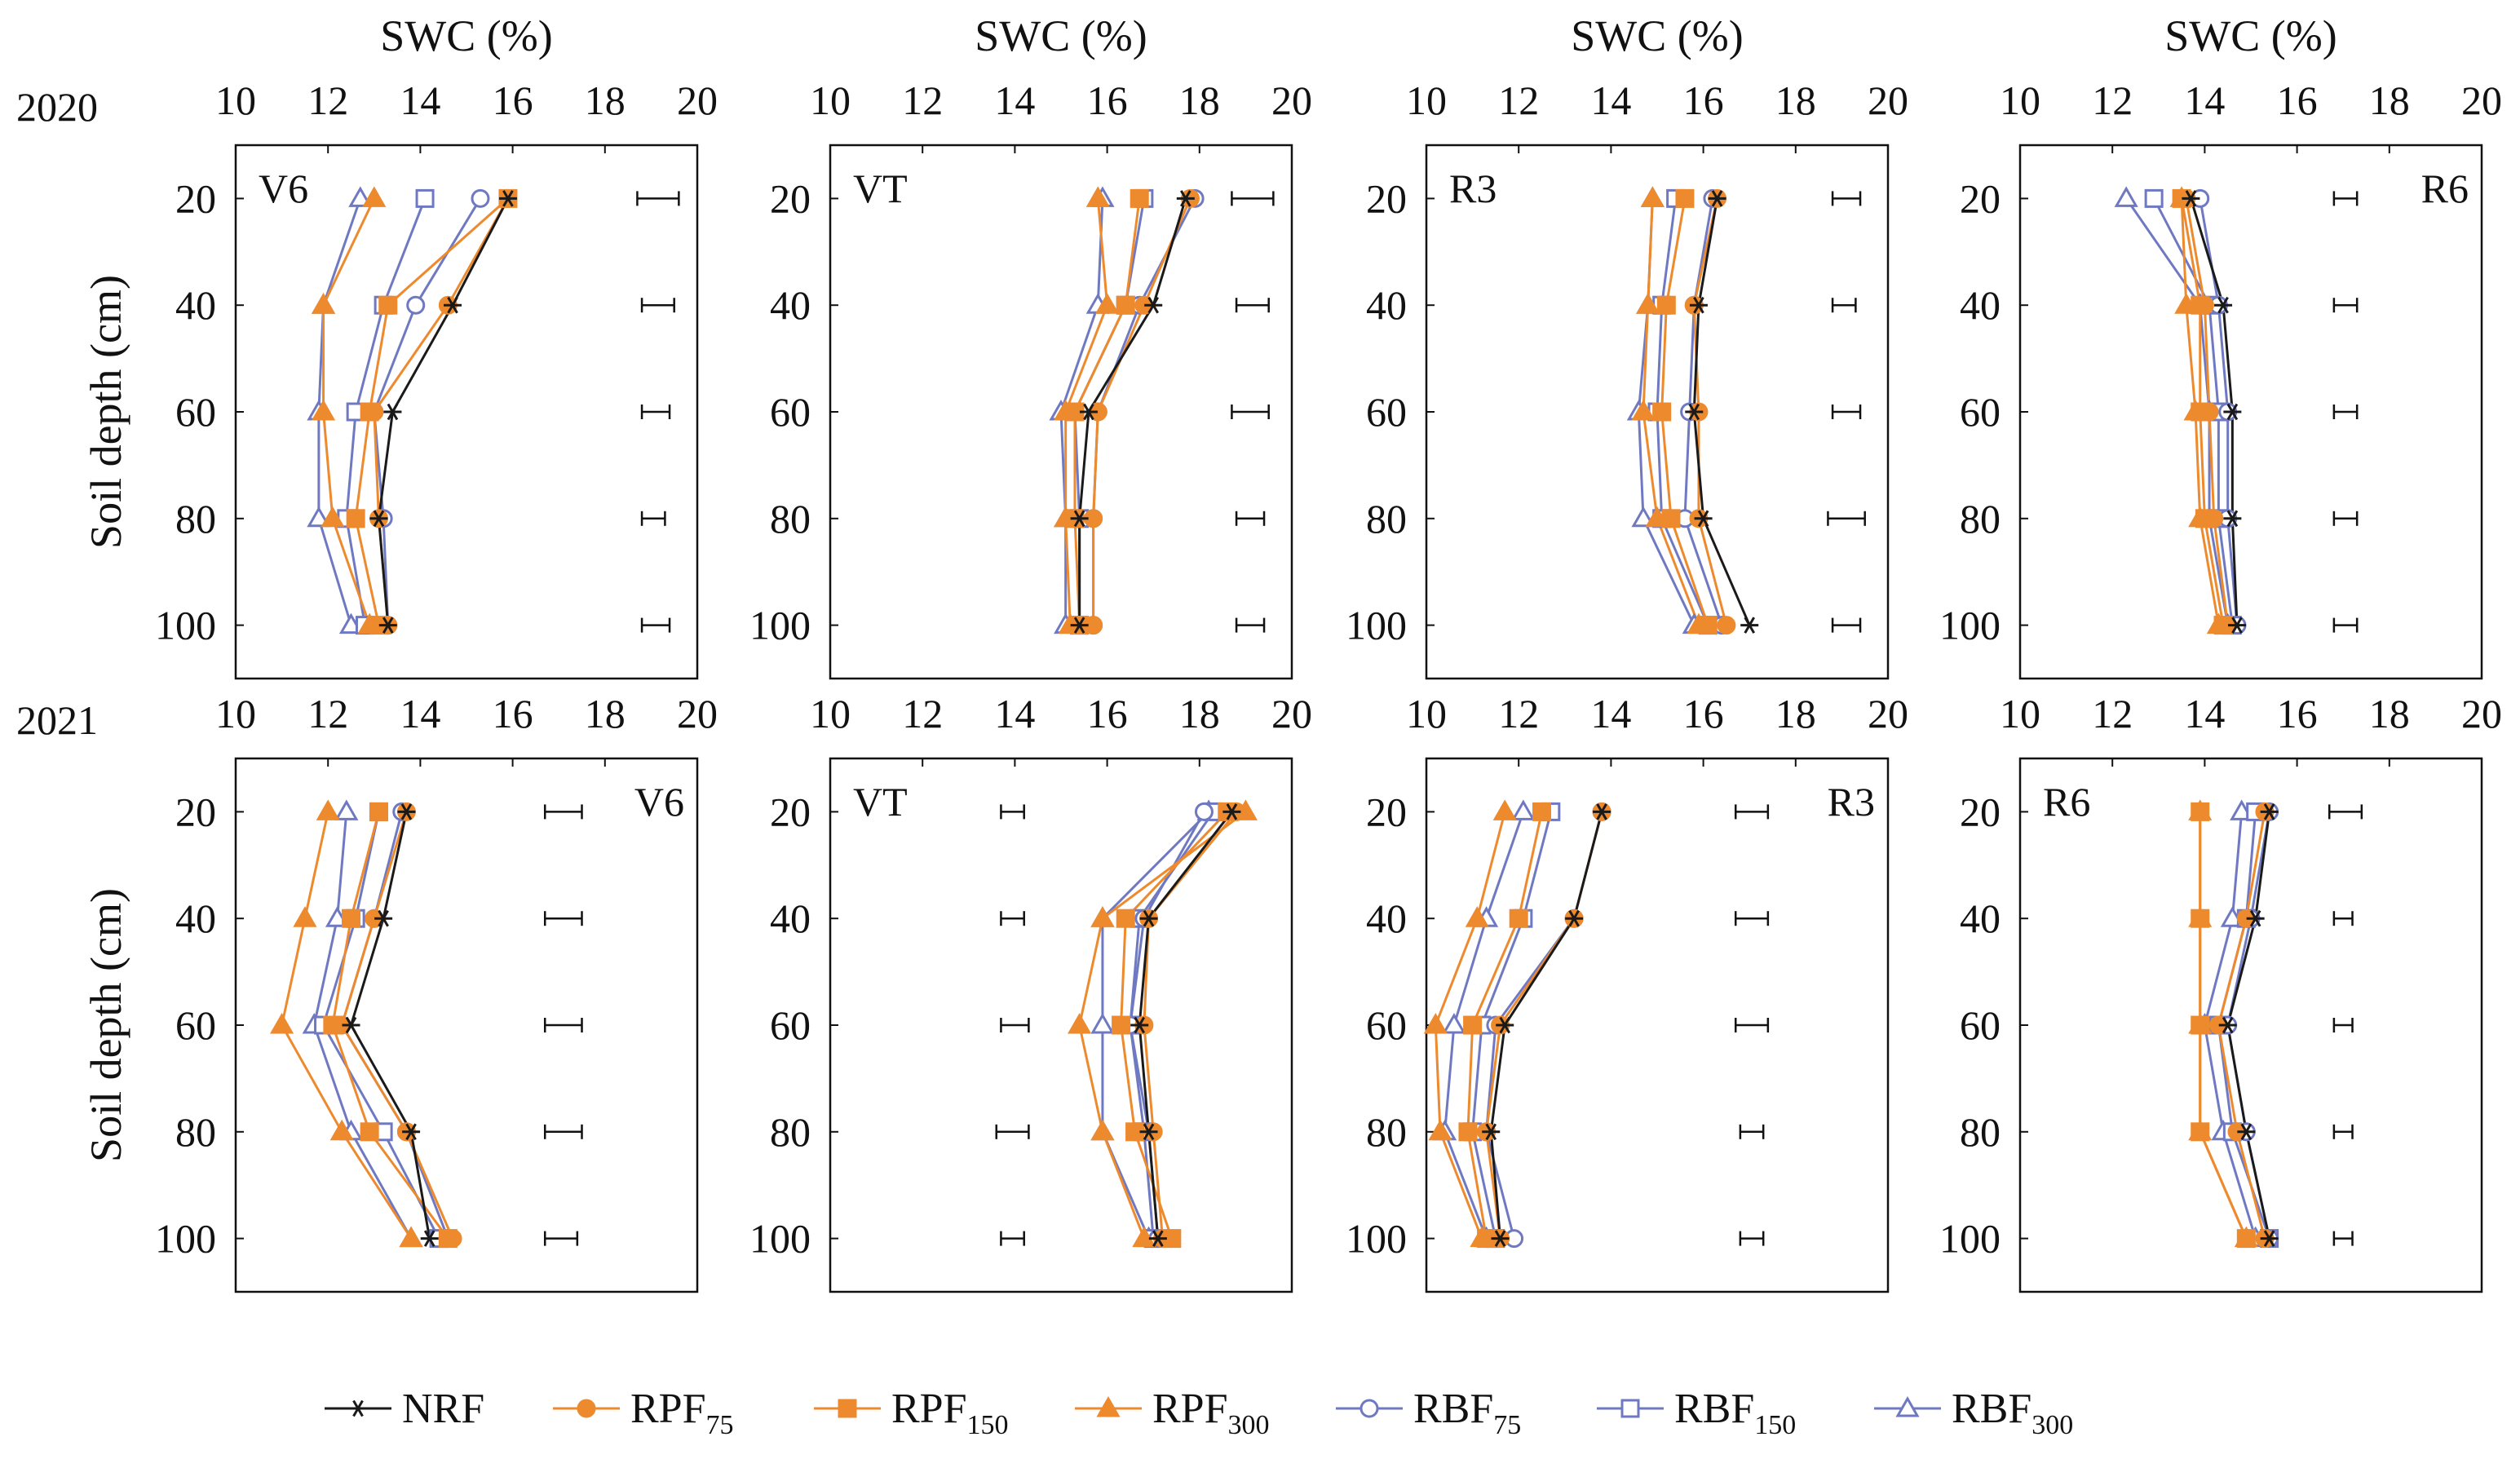 The width and height of the screenshot is (2520, 1459). Describe the element at coordinates (1980, 1025) in the screenshot. I see `y-tick-label: 60` at that location.